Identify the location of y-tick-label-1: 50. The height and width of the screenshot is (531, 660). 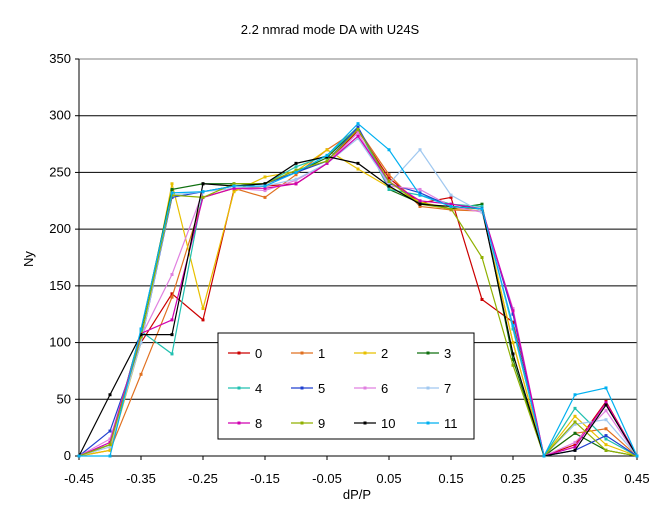
(64, 398).